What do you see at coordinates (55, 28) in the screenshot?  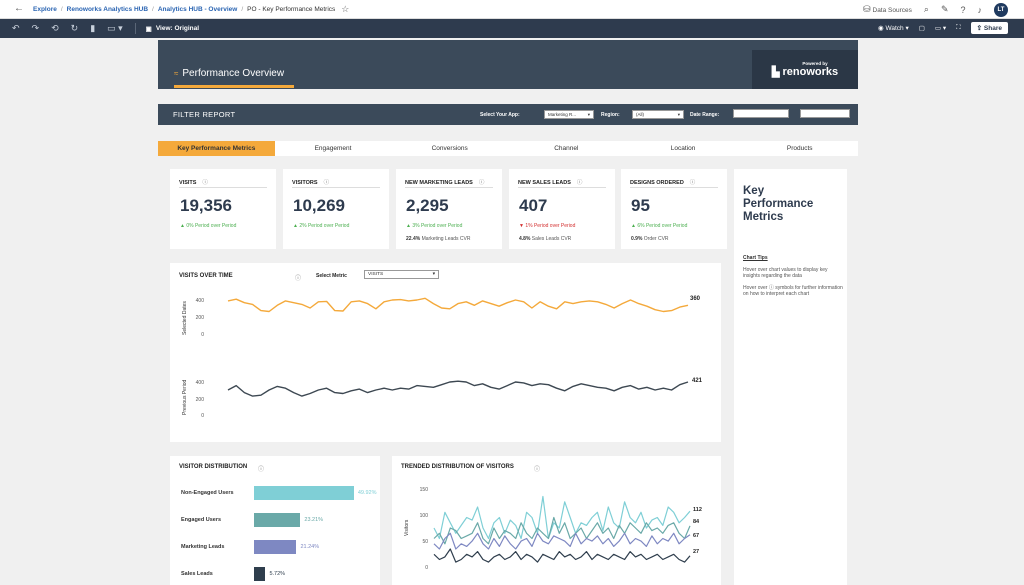 I see `revert-icon: ⟲` at bounding box center [55, 28].